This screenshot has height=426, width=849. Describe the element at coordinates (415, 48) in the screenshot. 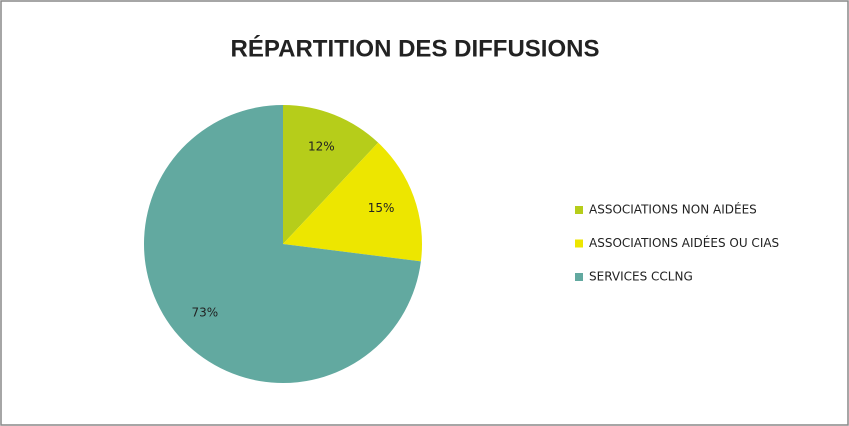

I see `chart-title: RÉPARTITION DES DIFFUSIONS` at that location.